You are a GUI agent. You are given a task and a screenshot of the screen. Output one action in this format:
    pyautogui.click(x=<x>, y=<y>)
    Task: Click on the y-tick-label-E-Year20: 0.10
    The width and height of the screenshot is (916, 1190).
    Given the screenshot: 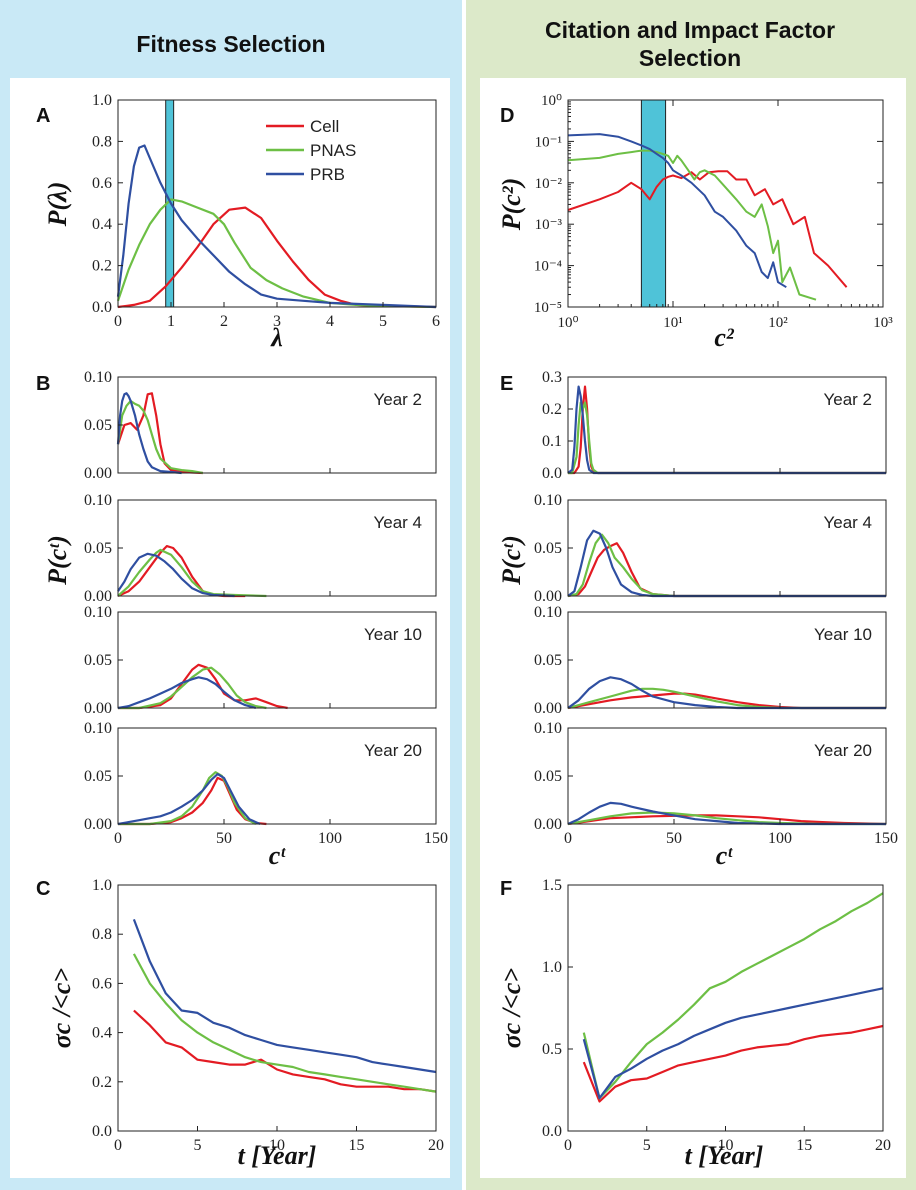 What is the action you would take?
    pyautogui.click(x=548, y=728)
    